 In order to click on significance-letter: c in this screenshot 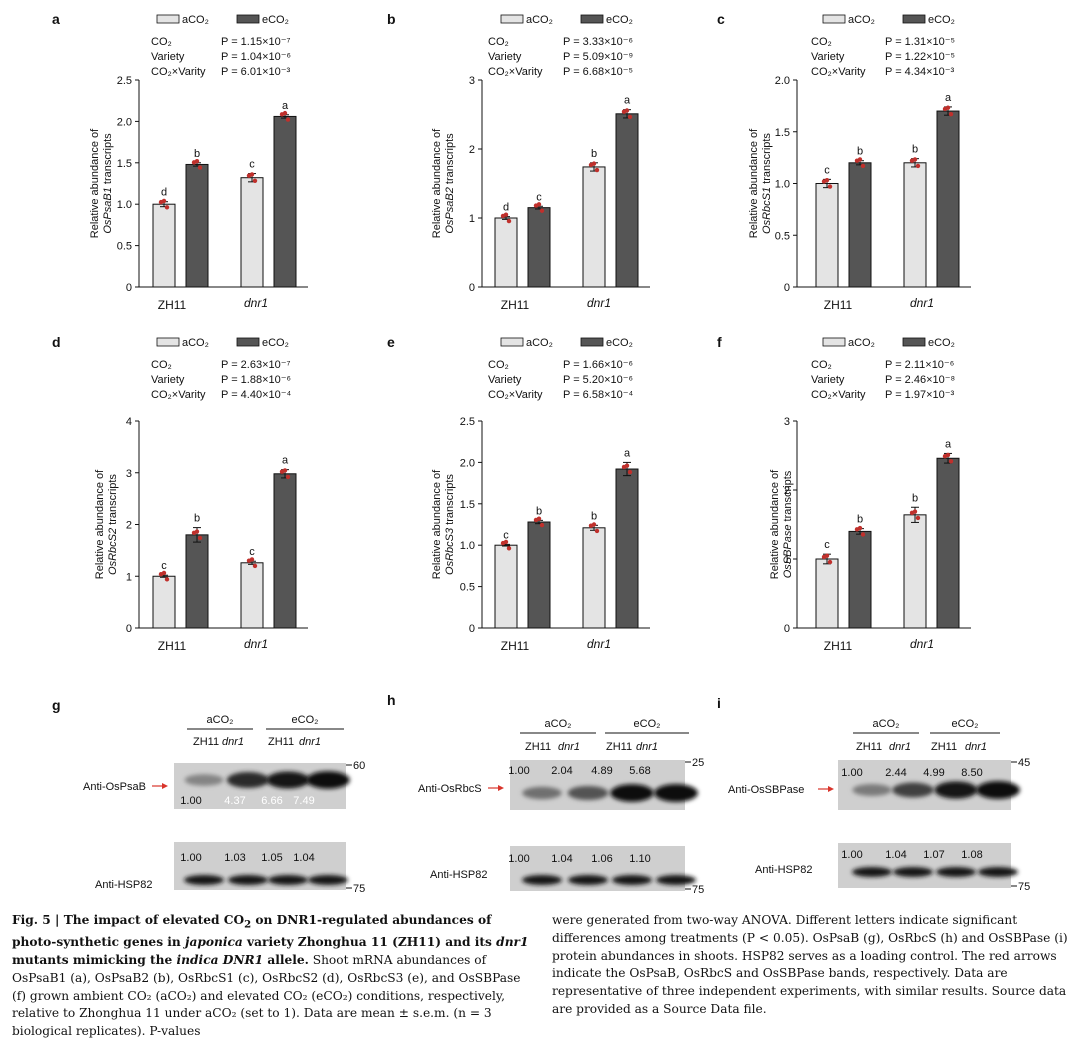, I will do `click(252, 552)`.